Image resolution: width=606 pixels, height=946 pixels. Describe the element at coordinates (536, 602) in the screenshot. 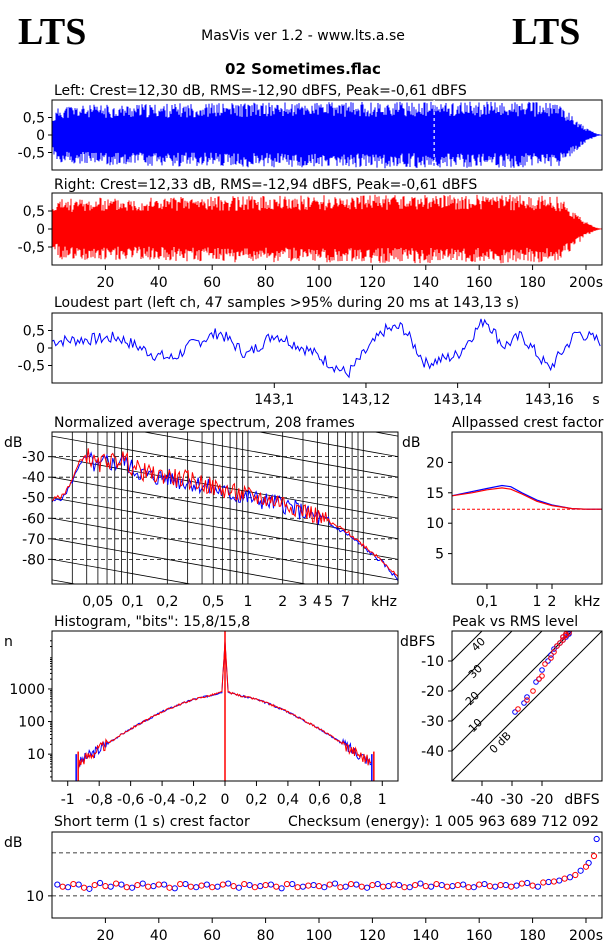

I see `x-tick-label: 1` at that location.